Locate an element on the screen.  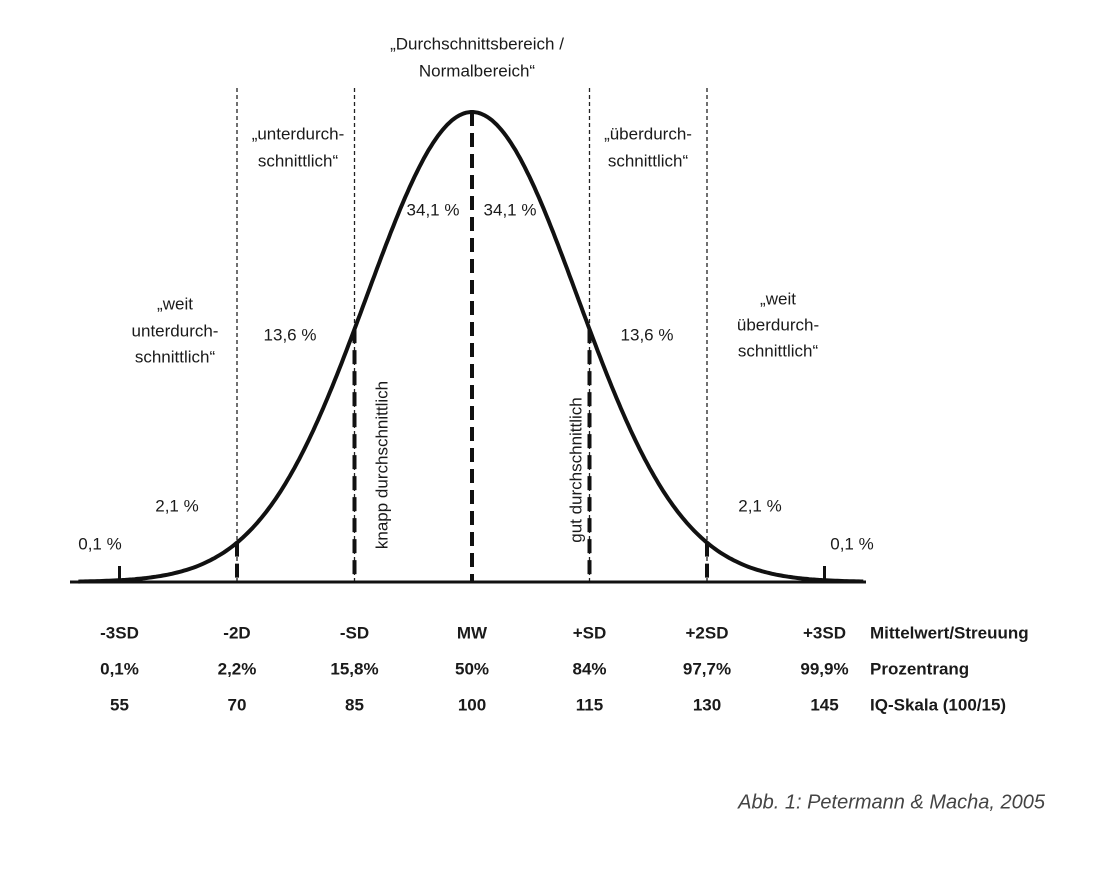
scale-value: 0,1% is located at coordinates (119, 668).